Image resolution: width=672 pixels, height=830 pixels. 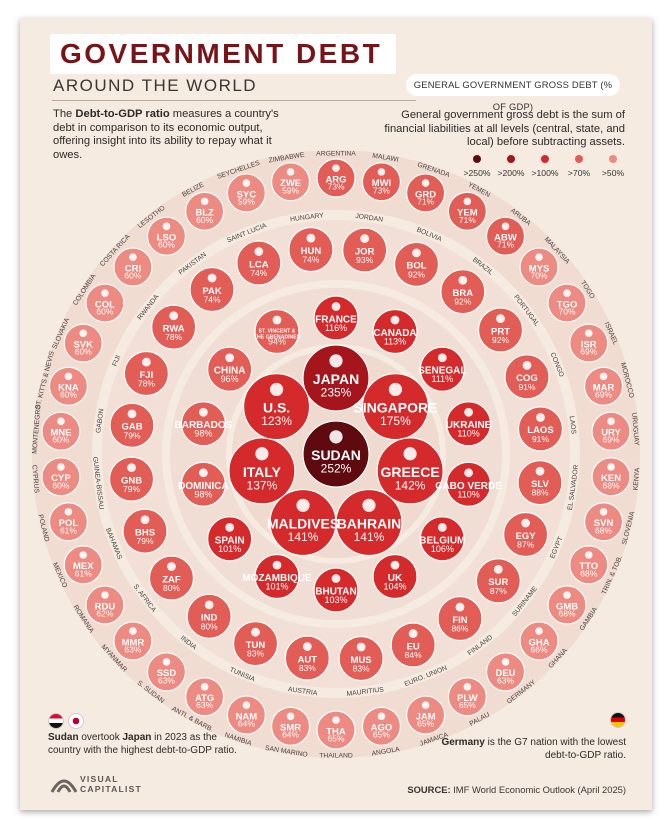 What do you see at coordinates (336, 756) in the screenshot?
I see `bubble-country-name: THAILAND` at bounding box center [336, 756].